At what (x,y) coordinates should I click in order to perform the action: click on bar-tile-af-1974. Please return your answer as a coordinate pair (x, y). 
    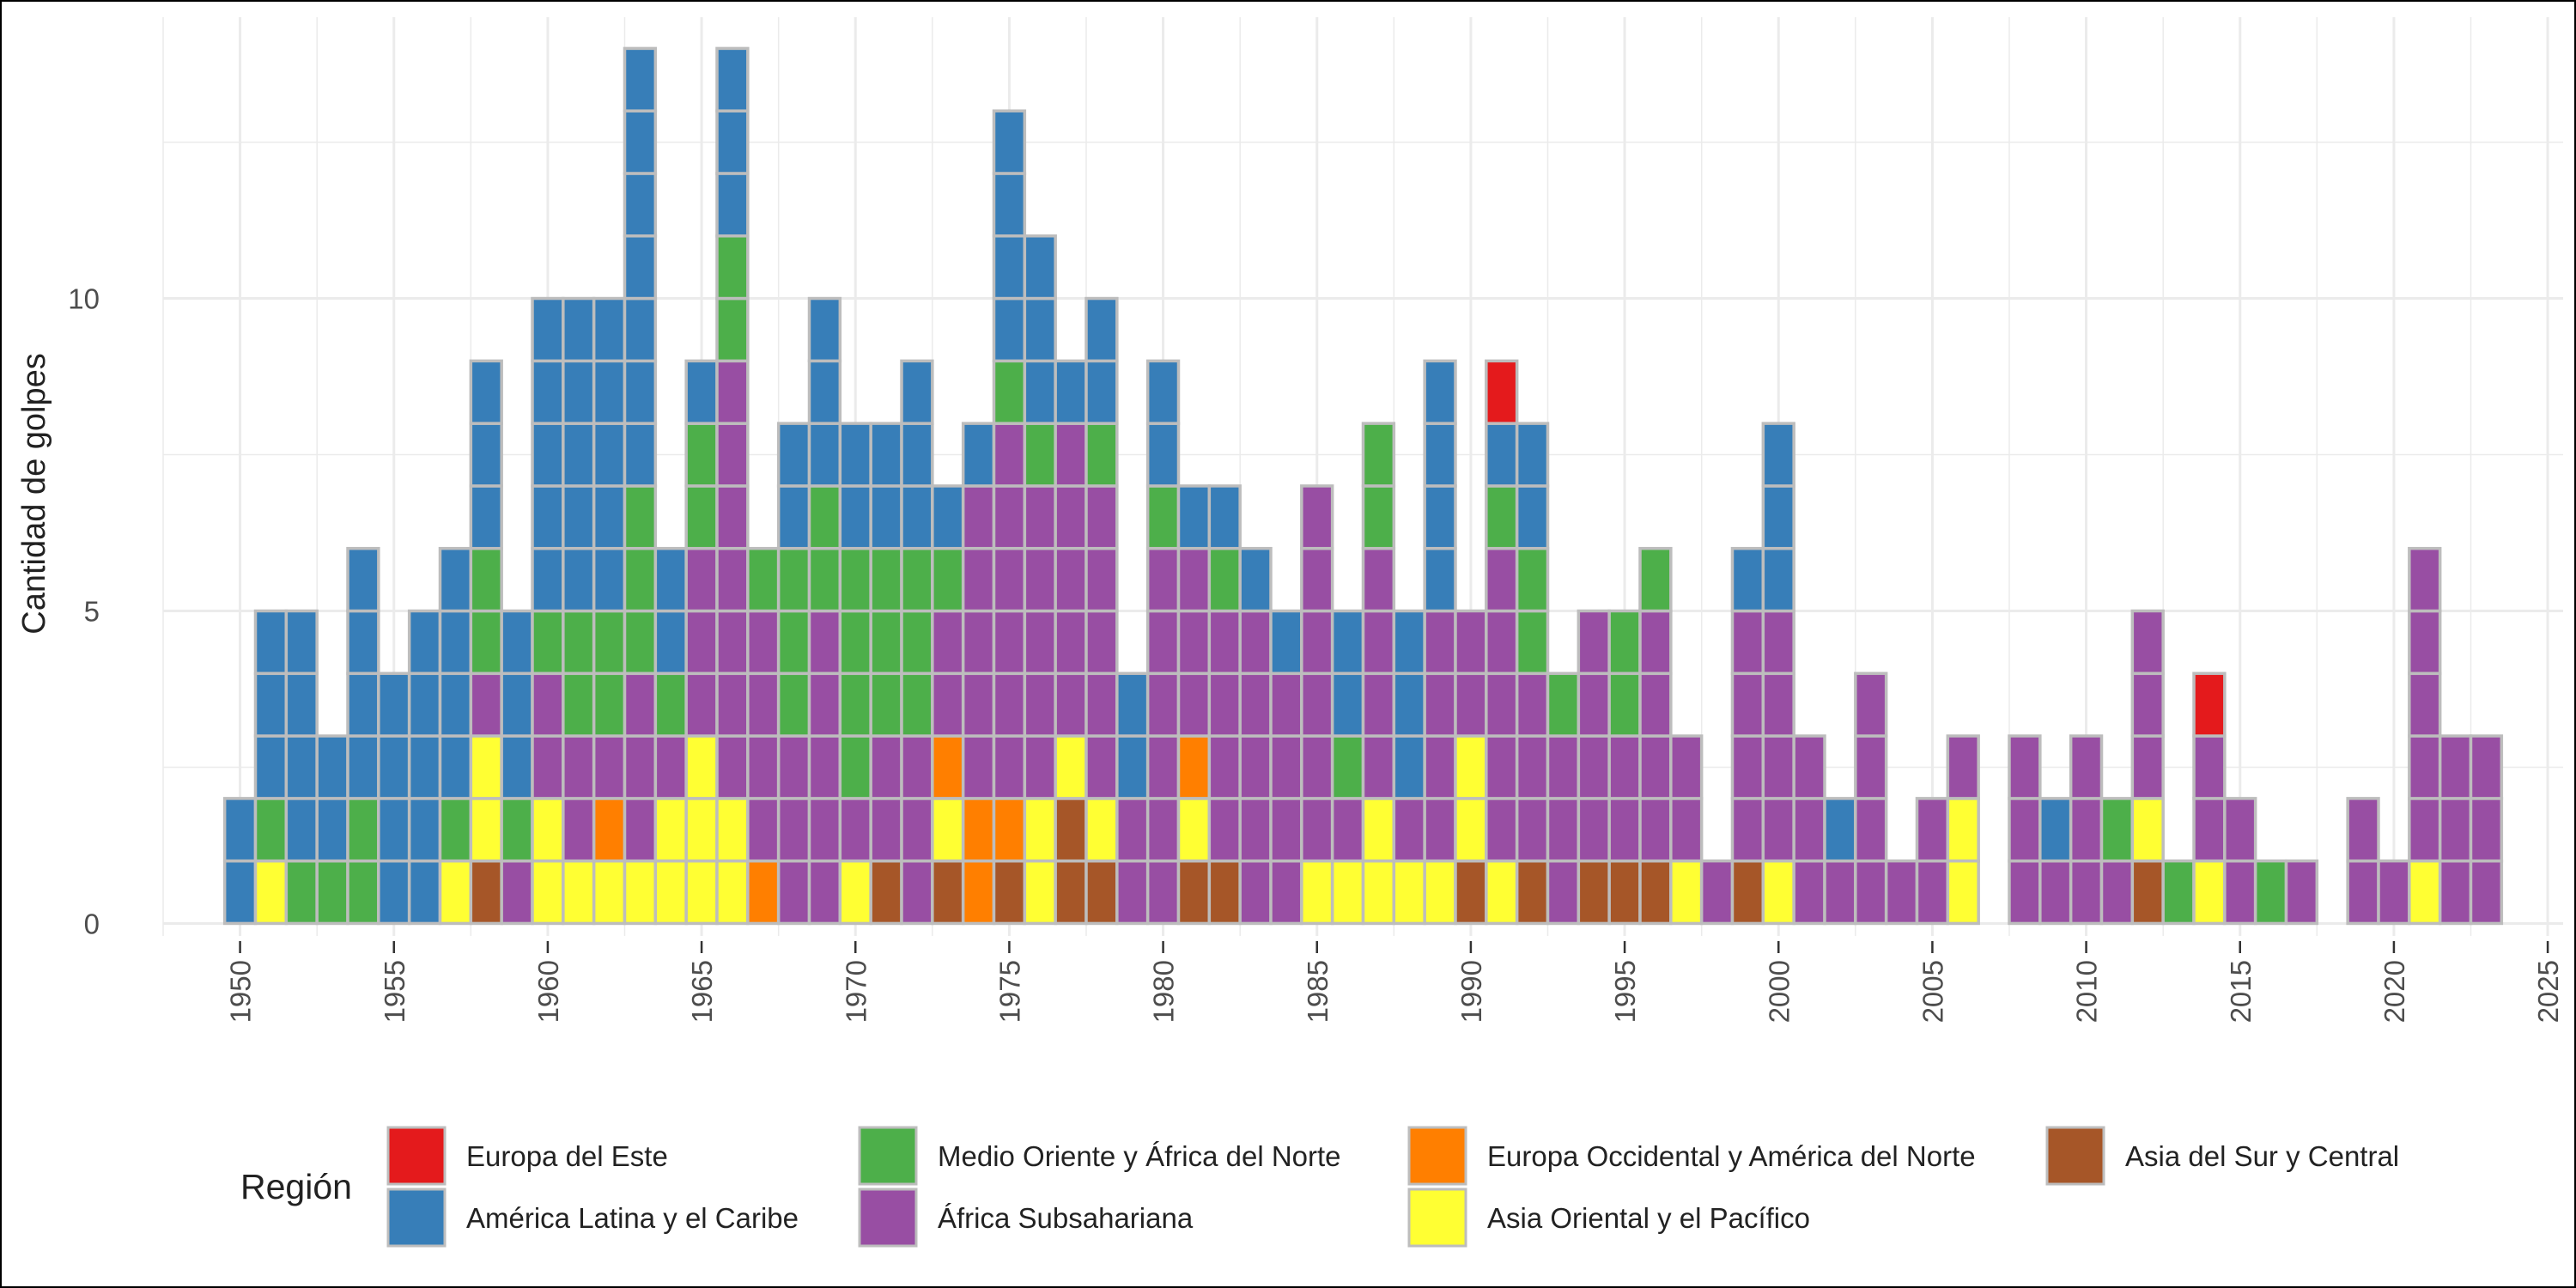
    Looking at the image, I should click on (979, 642).